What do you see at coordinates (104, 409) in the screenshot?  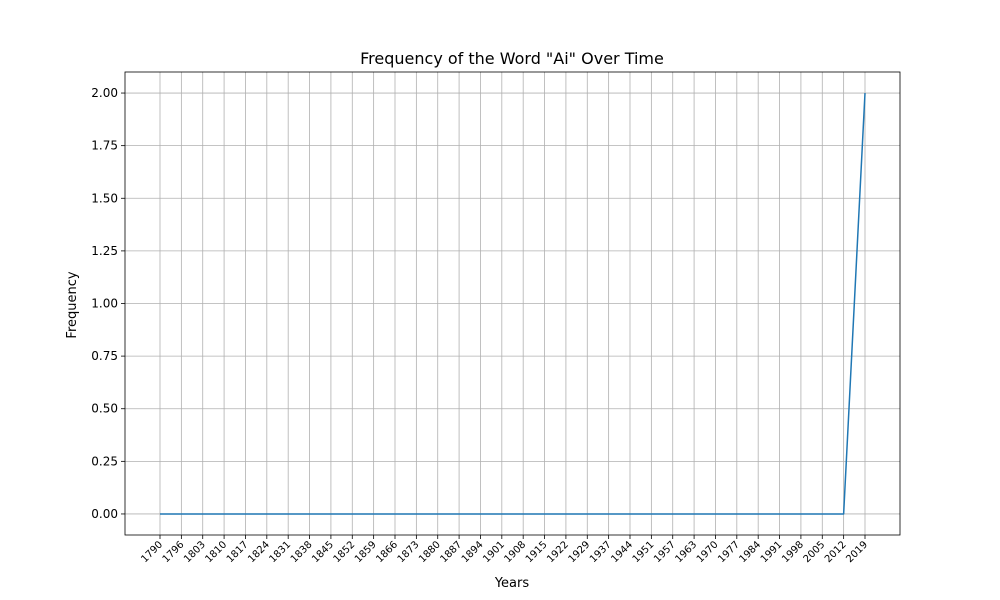 I see `y-tick-label: 0.50` at bounding box center [104, 409].